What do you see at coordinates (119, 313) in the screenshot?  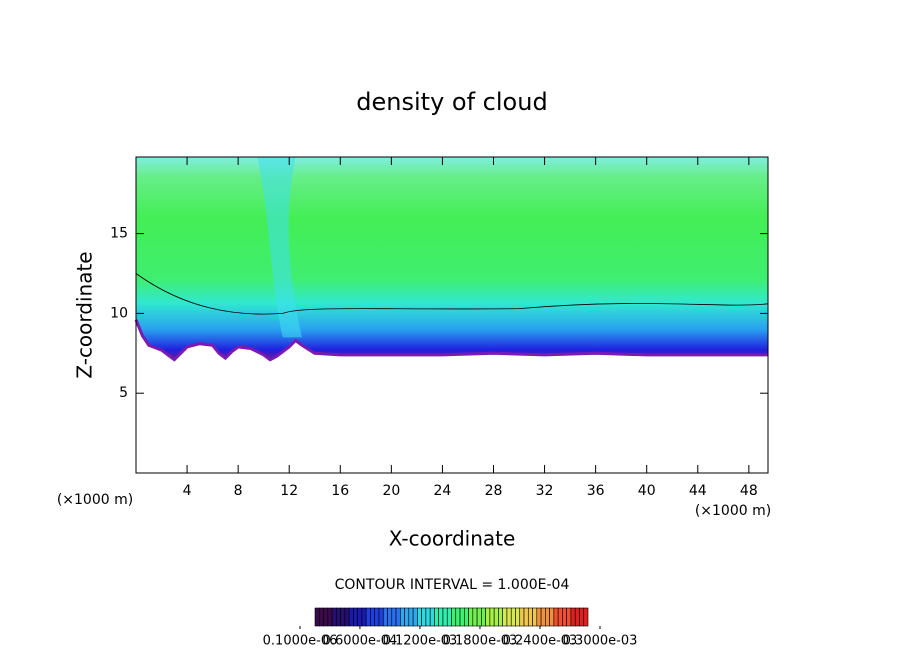 I see `y-tick-label: 10` at bounding box center [119, 313].